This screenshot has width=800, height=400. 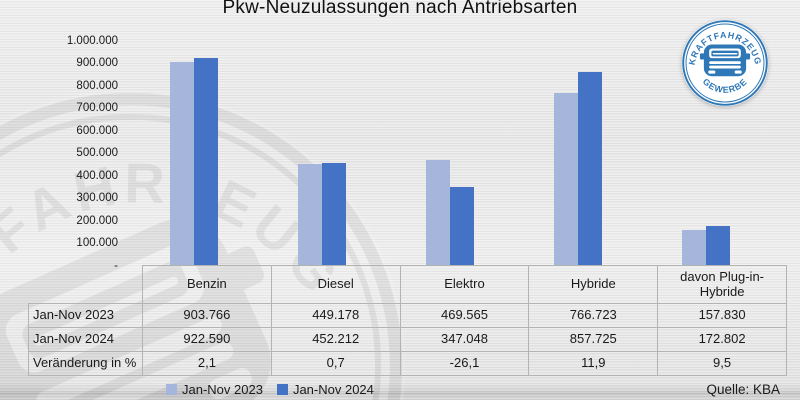 What do you see at coordinates (222, 389) in the screenshot?
I see `legend-label: Jan-Nov 2023` at bounding box center [222, 389].